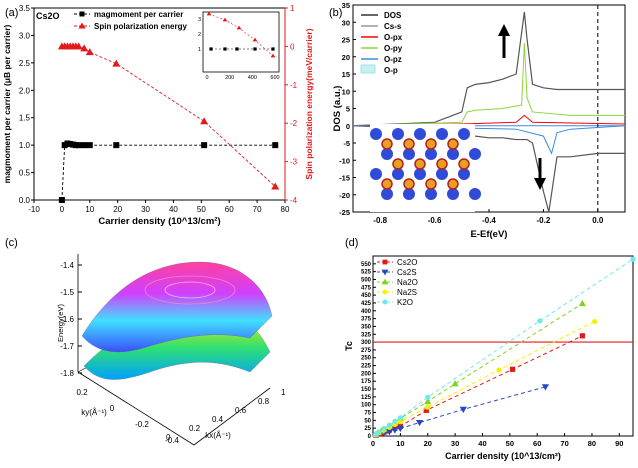  Describe the element at coordinates (112, 408) in the screenshot. I see `panel-c-ytick-label: 0` at that location.